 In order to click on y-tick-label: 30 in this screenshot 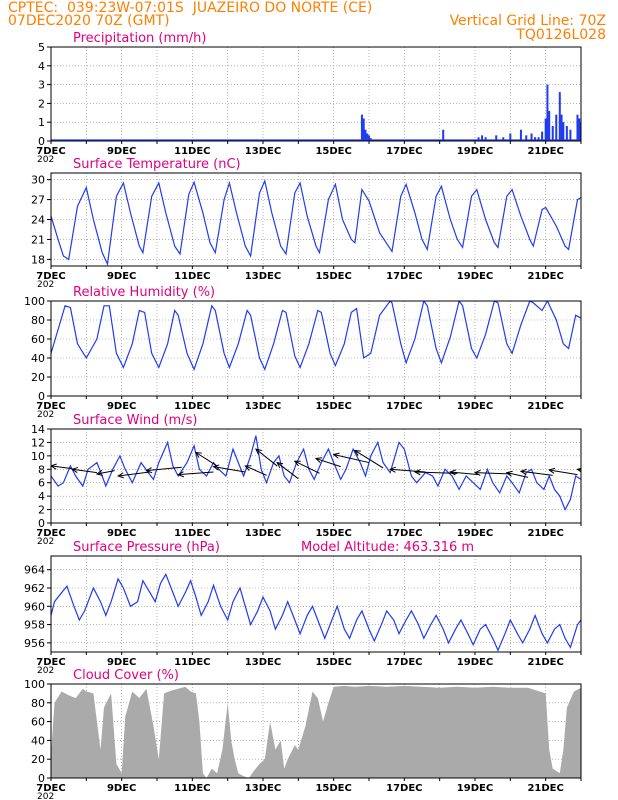, I will do `click(38, 180)`.